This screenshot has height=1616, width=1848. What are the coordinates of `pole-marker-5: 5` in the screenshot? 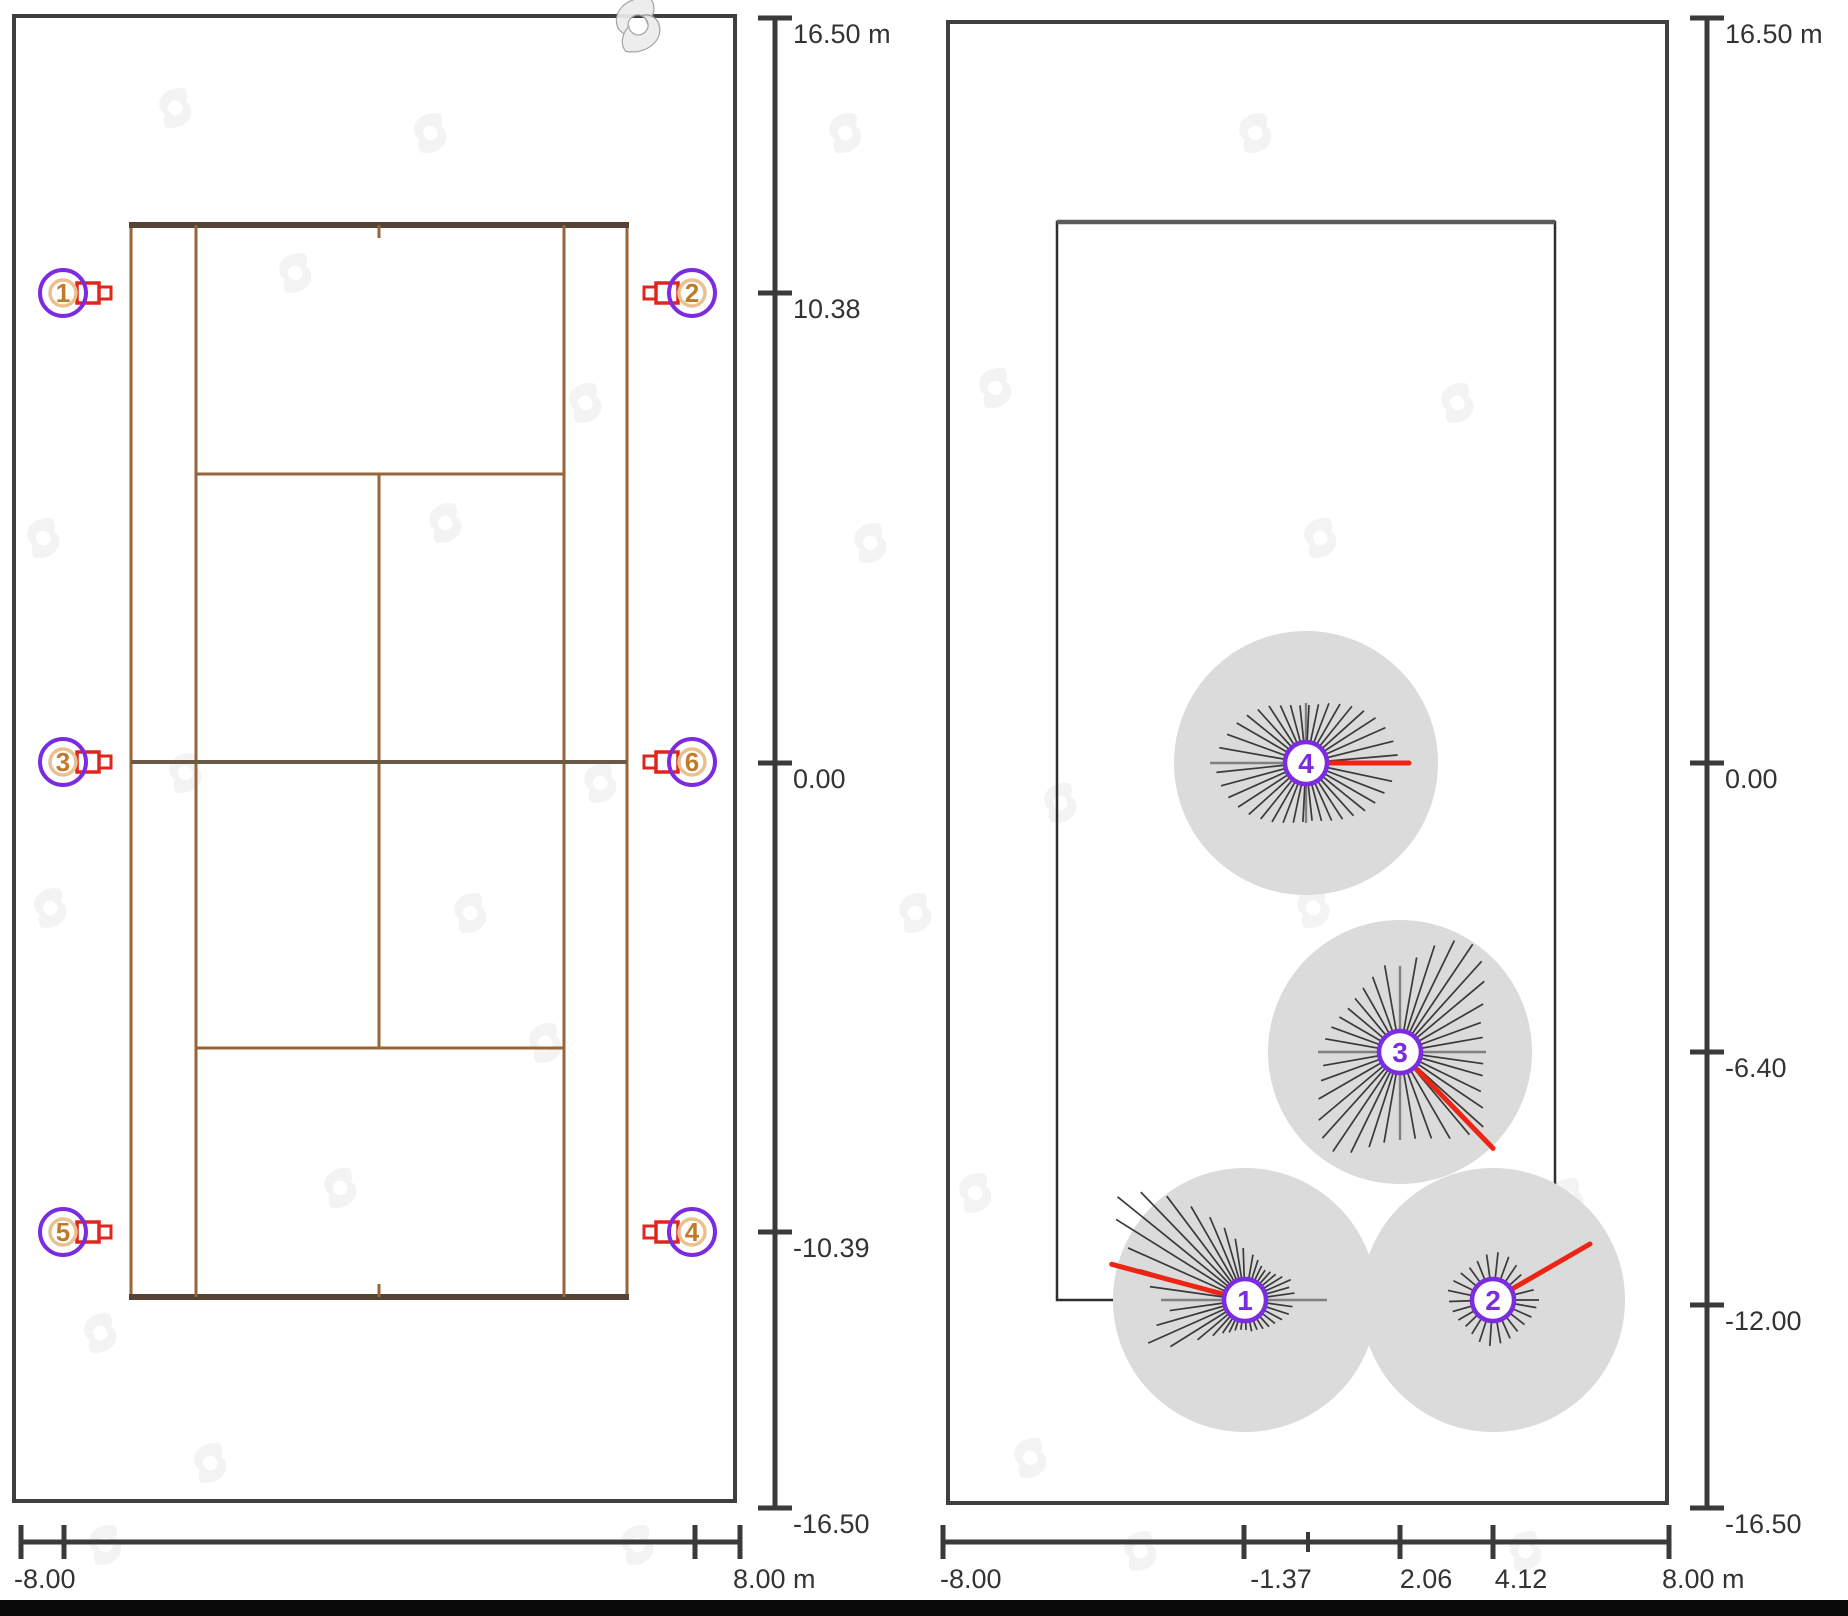 It's located at (75, 1232).